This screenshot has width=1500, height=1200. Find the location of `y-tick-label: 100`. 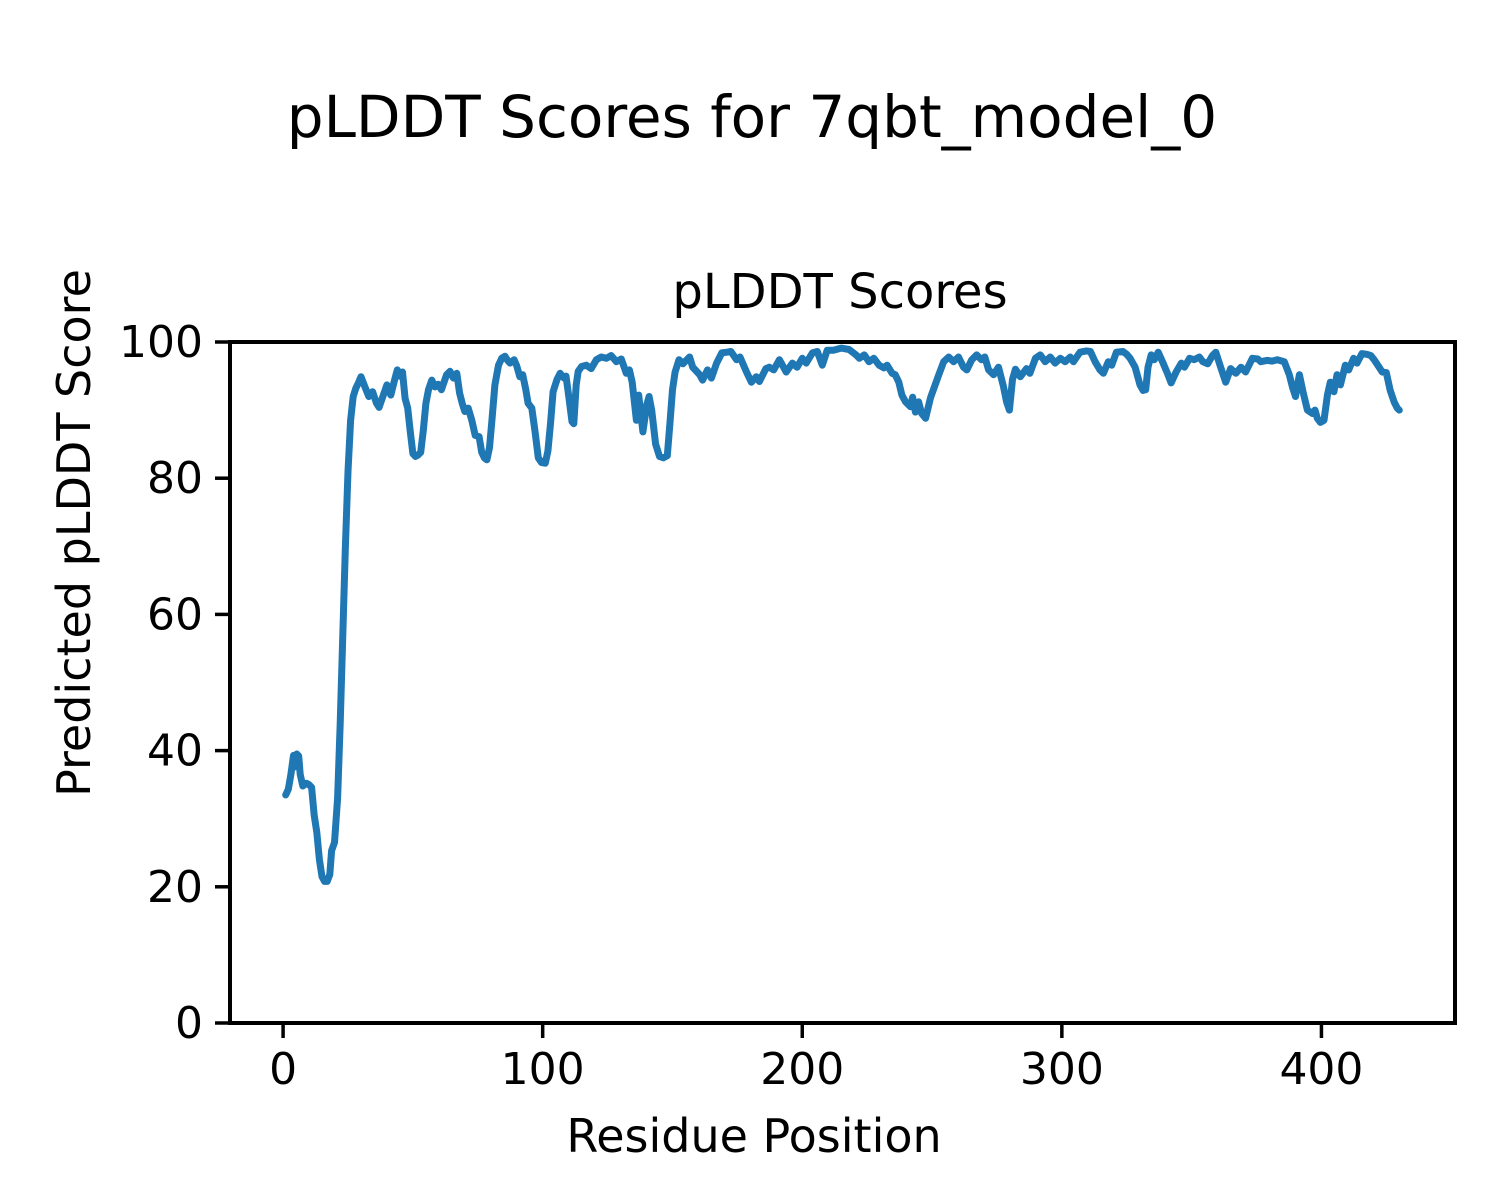

y-tick-label: 100 is located at coordinates (161, 342).